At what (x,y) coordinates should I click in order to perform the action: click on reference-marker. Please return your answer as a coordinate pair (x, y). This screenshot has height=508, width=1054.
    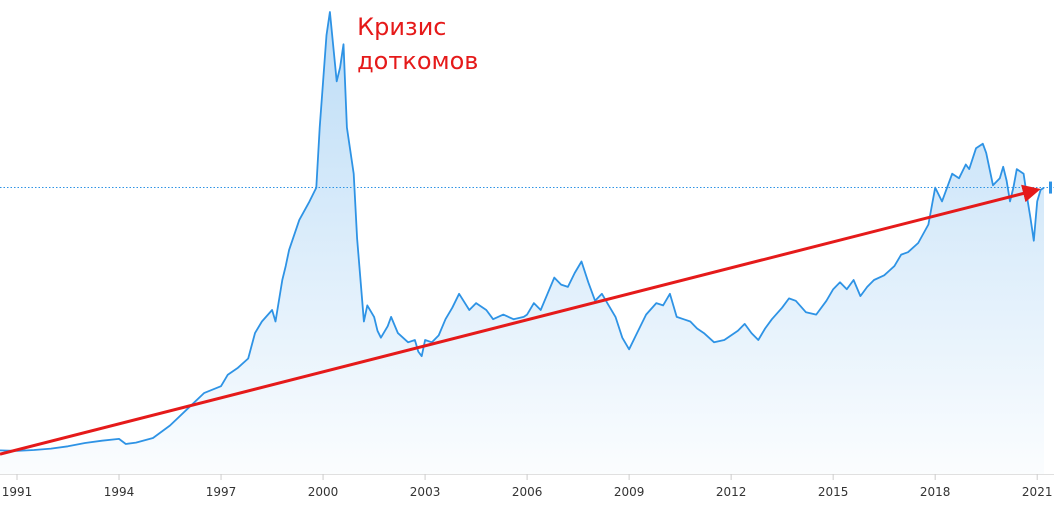
    Looking at the image, I should click on (1050, 187).